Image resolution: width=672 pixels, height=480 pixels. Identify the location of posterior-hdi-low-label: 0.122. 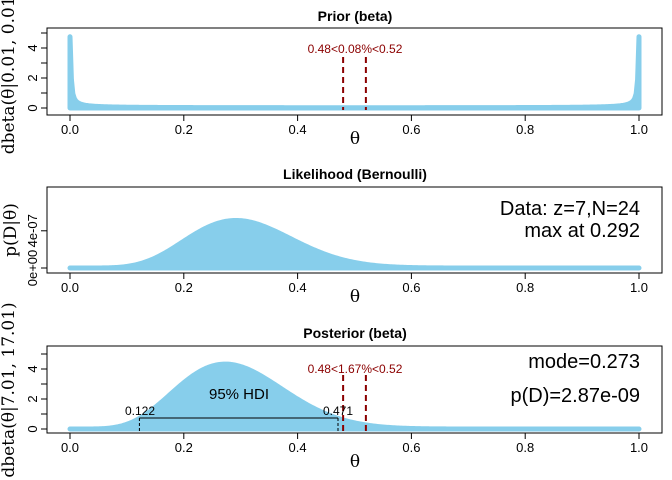
(140, 411).